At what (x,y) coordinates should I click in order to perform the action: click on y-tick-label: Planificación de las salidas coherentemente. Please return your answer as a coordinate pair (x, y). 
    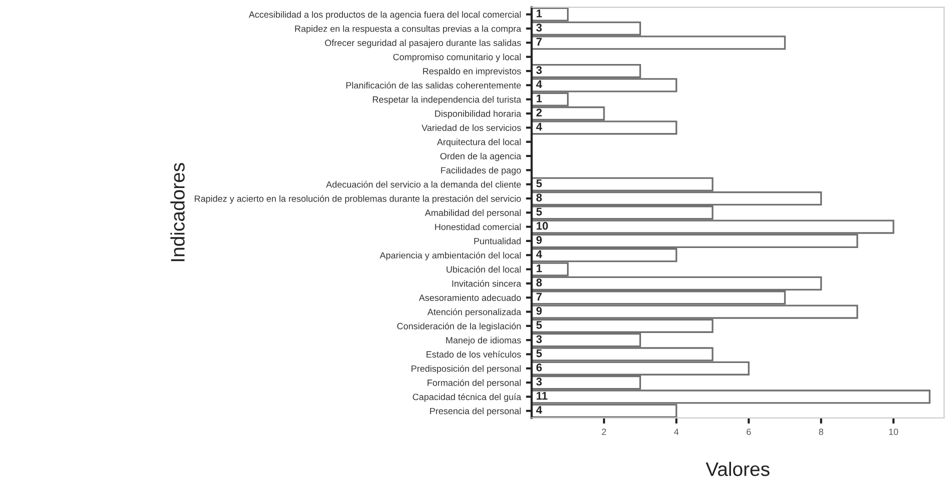
    Looking at the image, I should click on (433, 85).